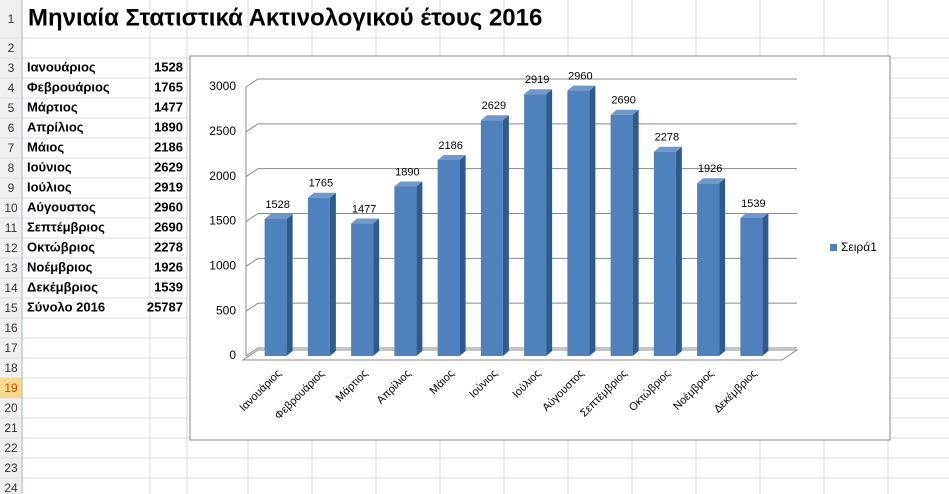 This screenshot has width=949, height=494. Describe the element at coordinates (11, 148) in the screenshot. I see `row-number: 7` at that location.